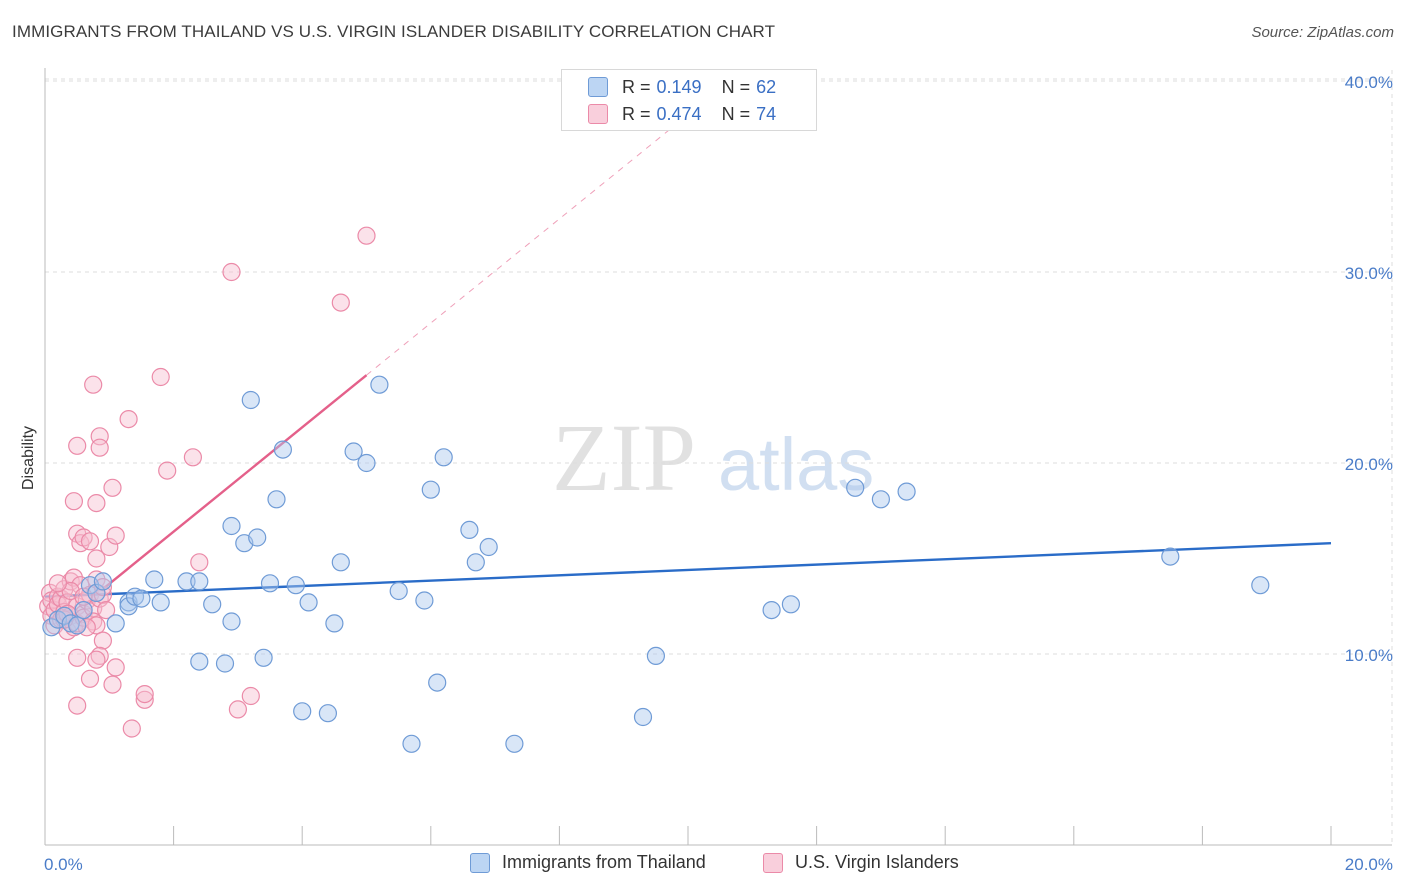 Image resolution: width=1406 pixels, height=892 pixels. Describe the element at coordinates (877, 862) in the screenshot. I see `bottom-legend-label: U.S. Virgin Islanders` at that location.